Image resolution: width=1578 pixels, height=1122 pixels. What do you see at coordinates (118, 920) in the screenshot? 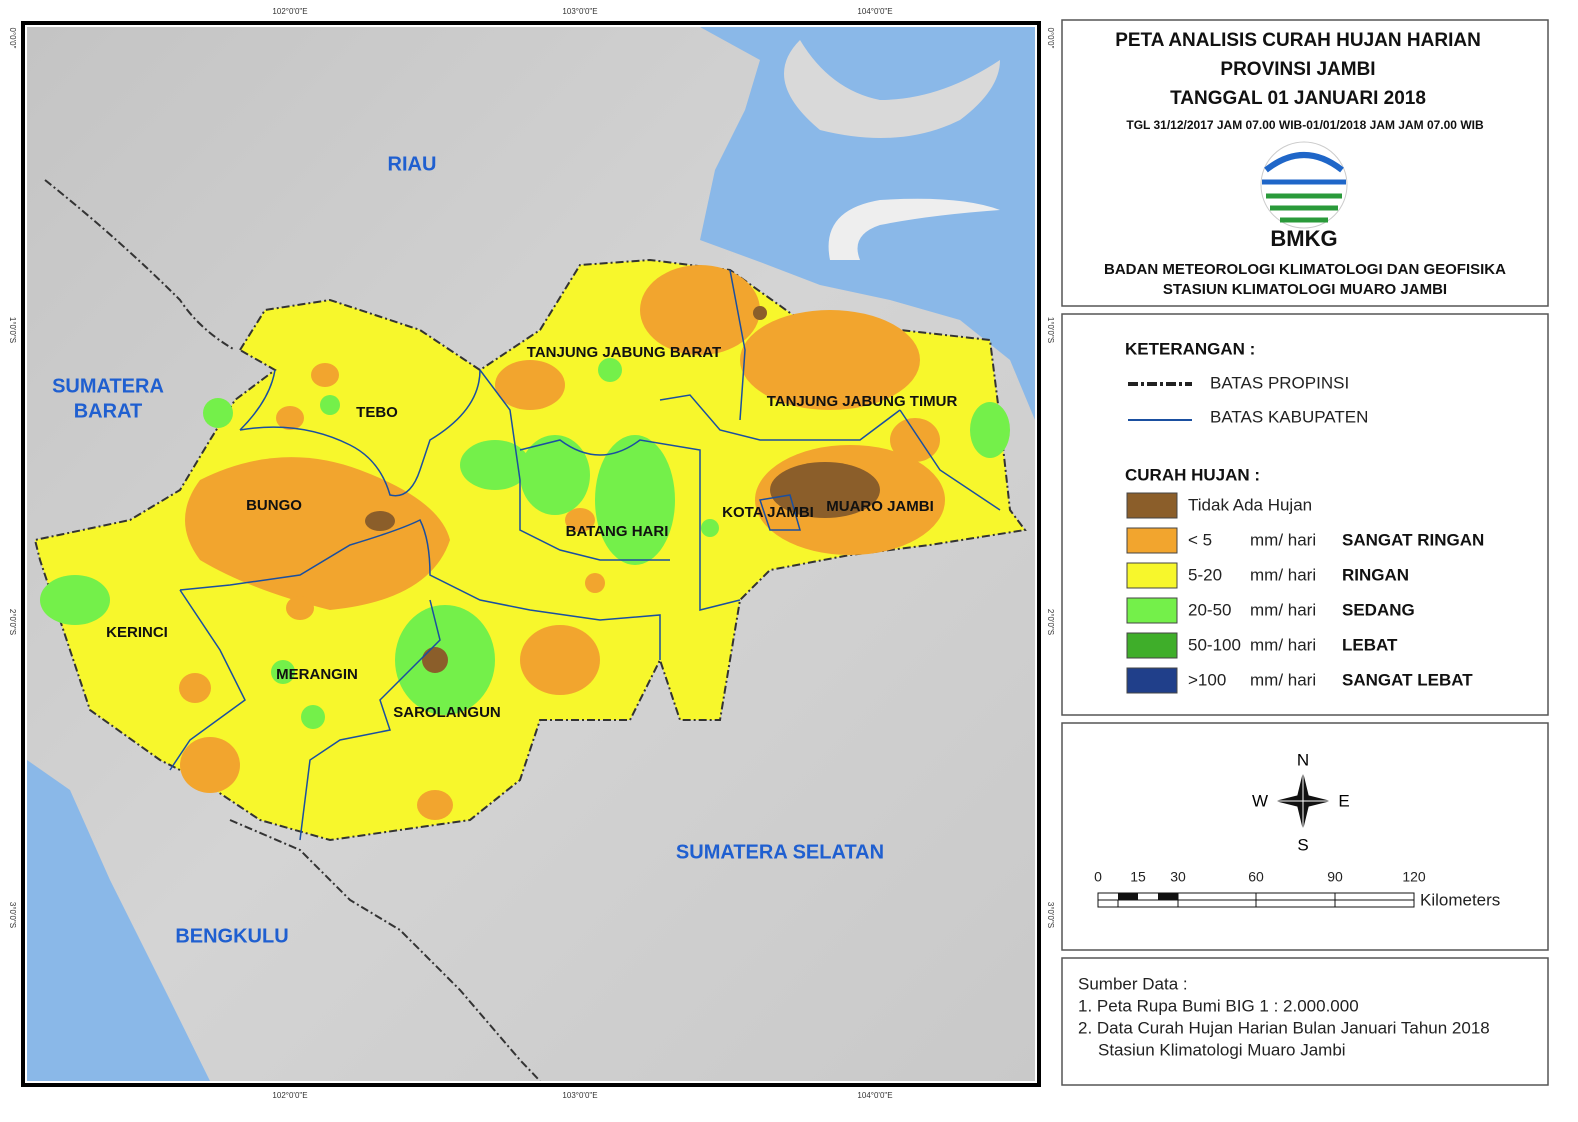
I see `sea` at bounding box center [118, 920].